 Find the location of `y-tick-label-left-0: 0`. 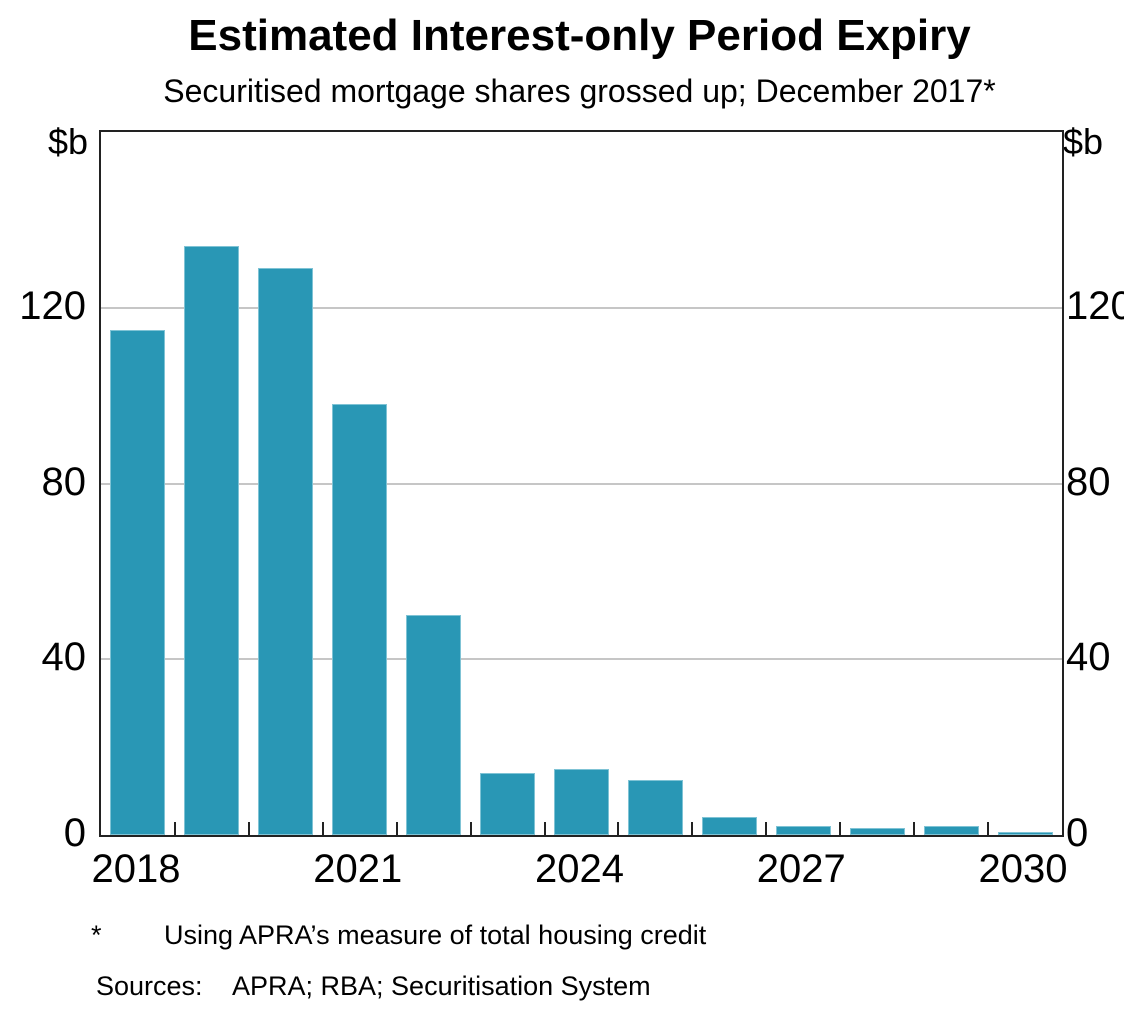

y-tick-label-left-0: 0 is located at coordinates (74, 833).